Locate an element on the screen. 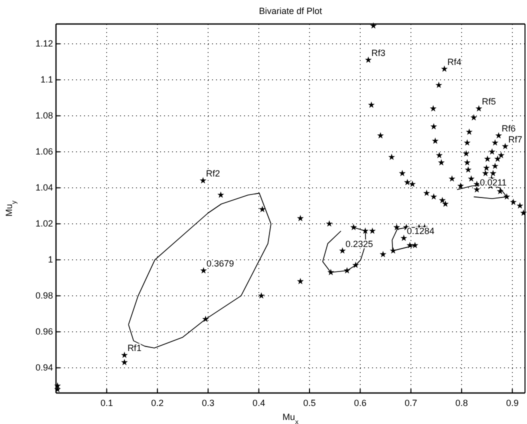 The height and width of the screenshot is (424, 527). y-tick-label: 1.1 is located at coordinates (46, 79).